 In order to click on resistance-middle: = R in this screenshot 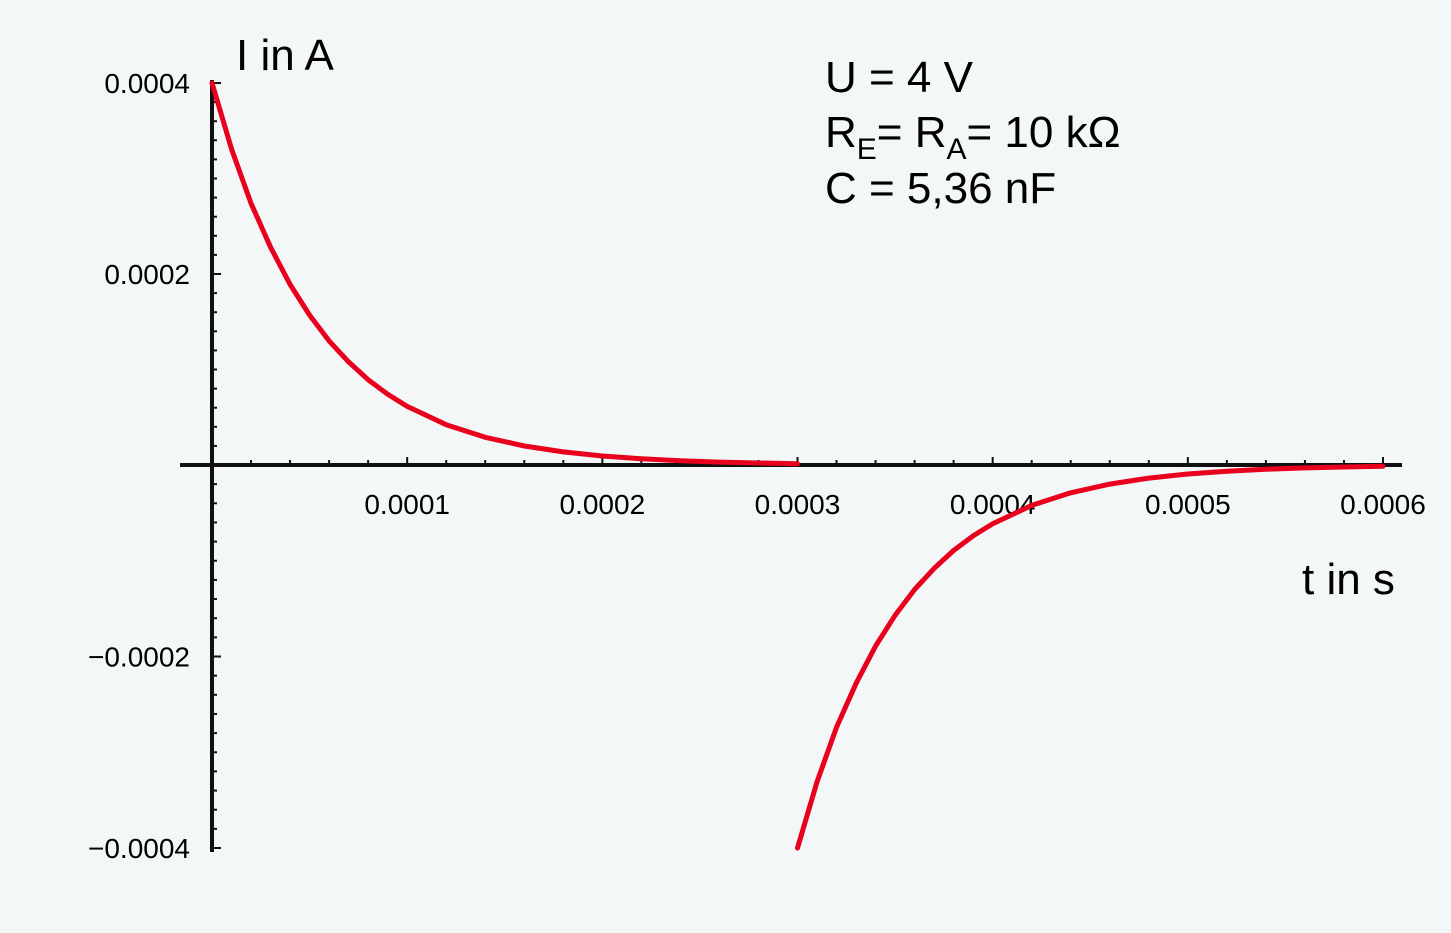, I will do `click(912, 132)`.